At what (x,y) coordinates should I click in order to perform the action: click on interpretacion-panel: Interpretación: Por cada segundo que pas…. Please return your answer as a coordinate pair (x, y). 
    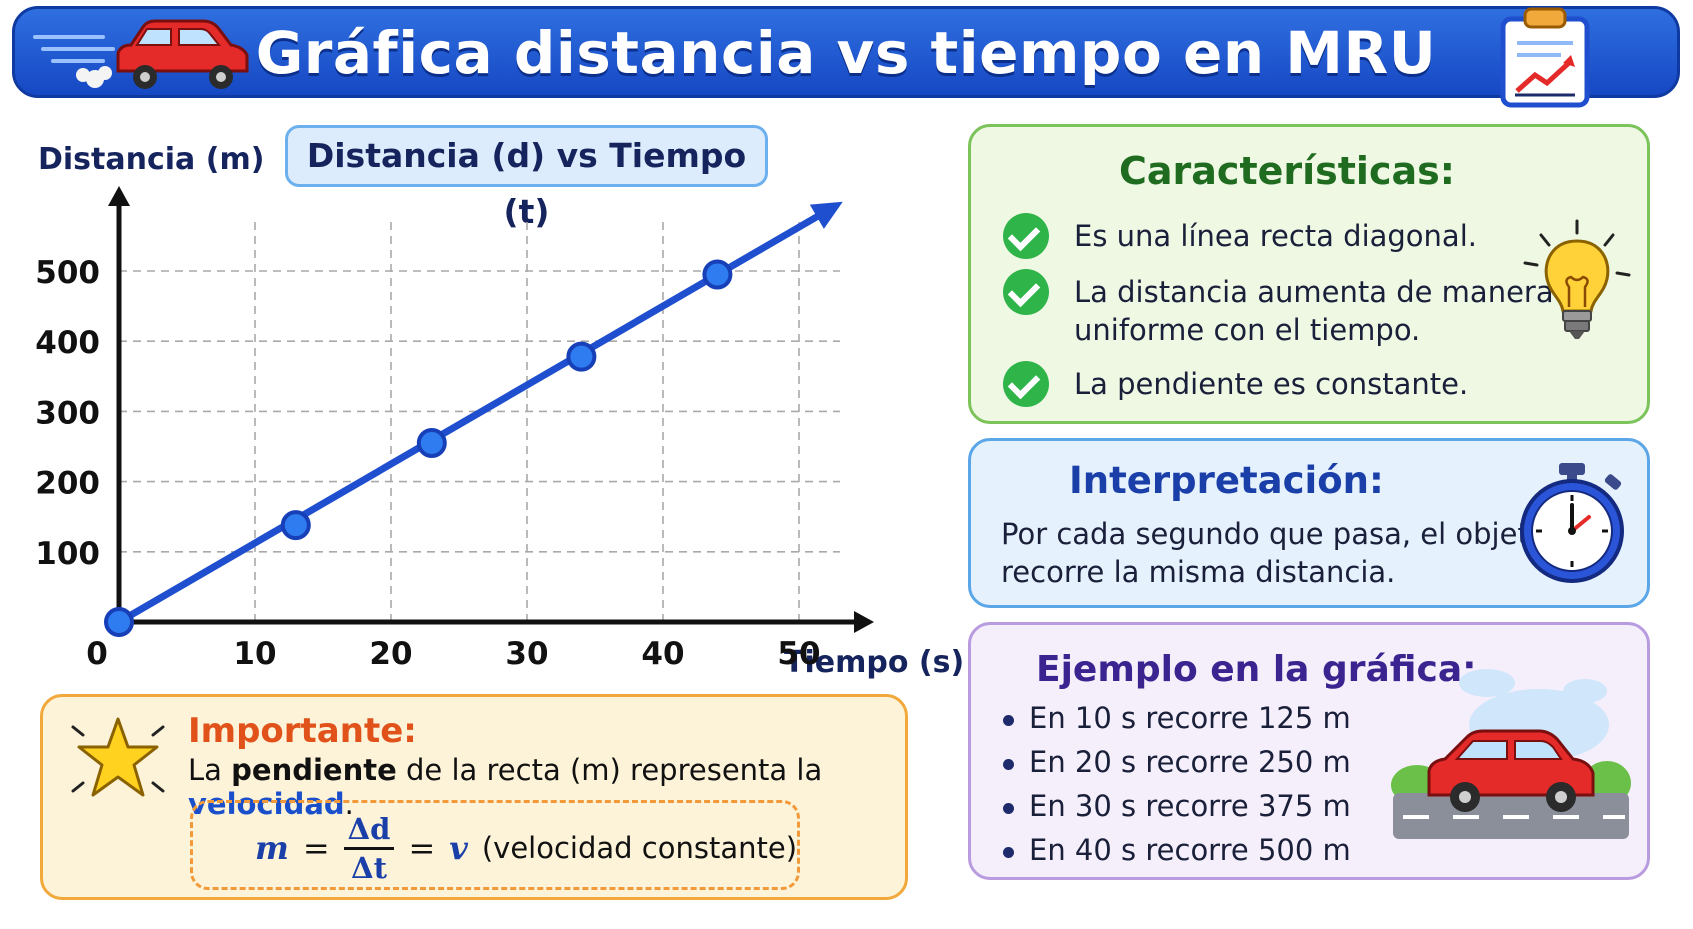
    Looking at the image, I should click on (1309, 523).